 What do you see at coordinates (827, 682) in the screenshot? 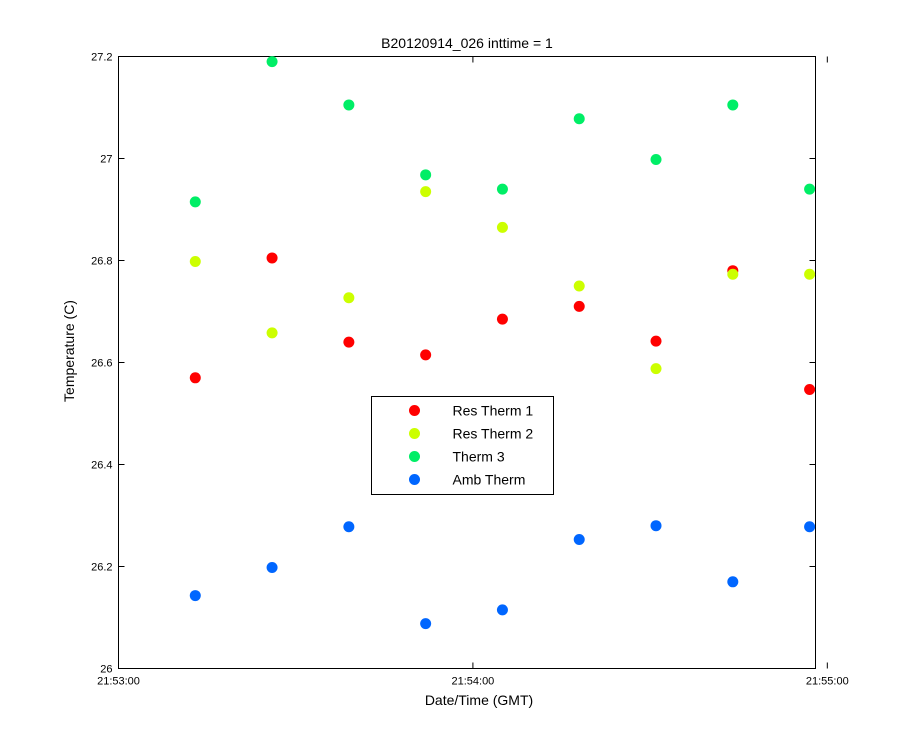
I see `x-tick-label: 21:55:00` at bounding box center [827, 682].